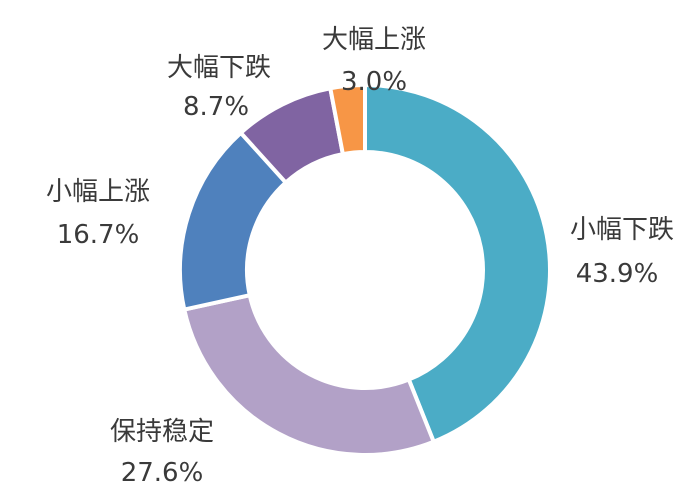 The height and width of the screenshot is (500, 700). I want to click on slice-name-stable: 保持稳定, so click(162, 432).